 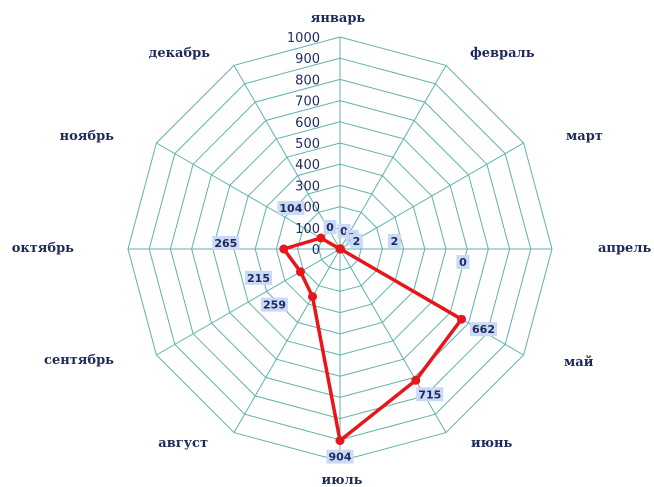 I want to click on data-label-май-bg, so click(x=483, y=329).